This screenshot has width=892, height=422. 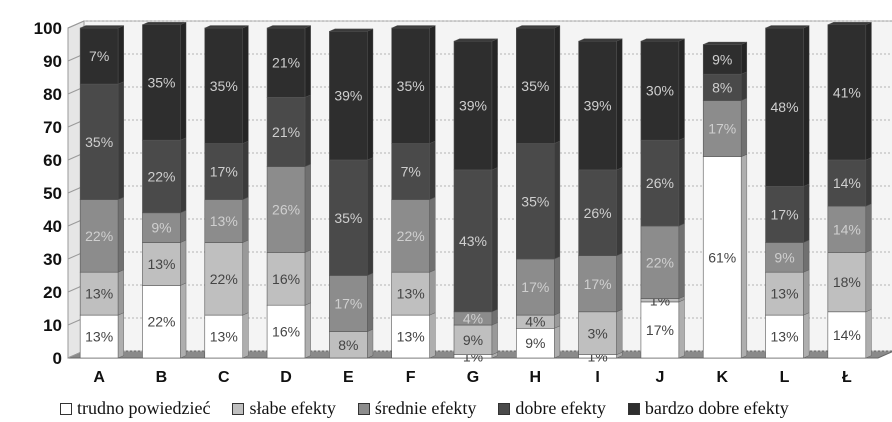 I want to click on data-label: 61%, so click(x=722, y=257).